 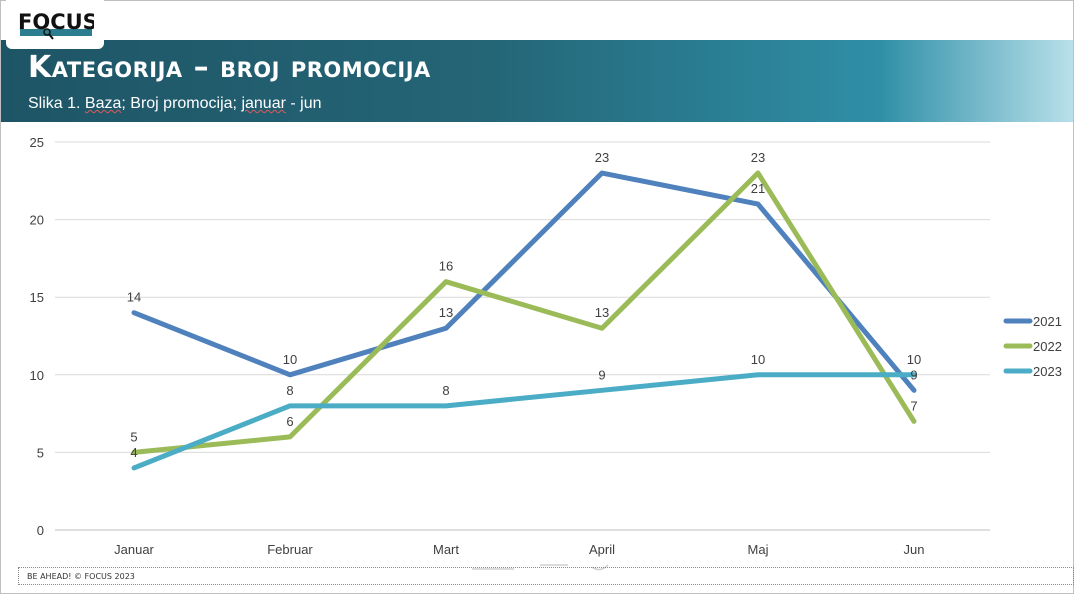 I want to click on subtitle-part: - jun, so click(x=303, y=103).